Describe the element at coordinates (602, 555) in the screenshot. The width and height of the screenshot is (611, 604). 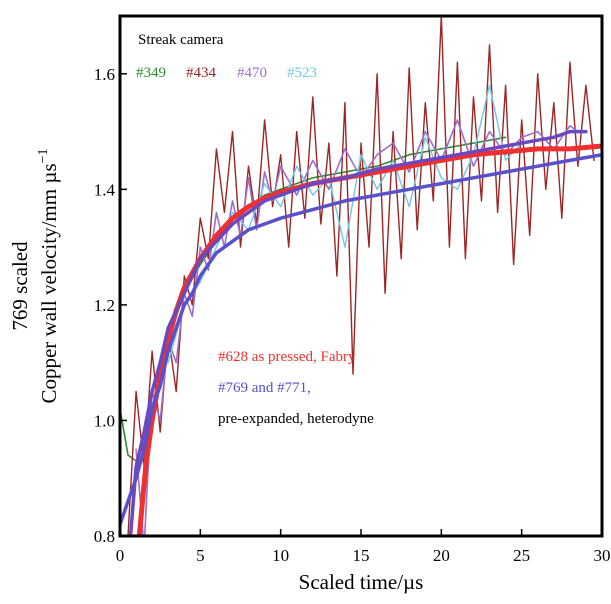
I see `x-tick-label: 30` at that location.